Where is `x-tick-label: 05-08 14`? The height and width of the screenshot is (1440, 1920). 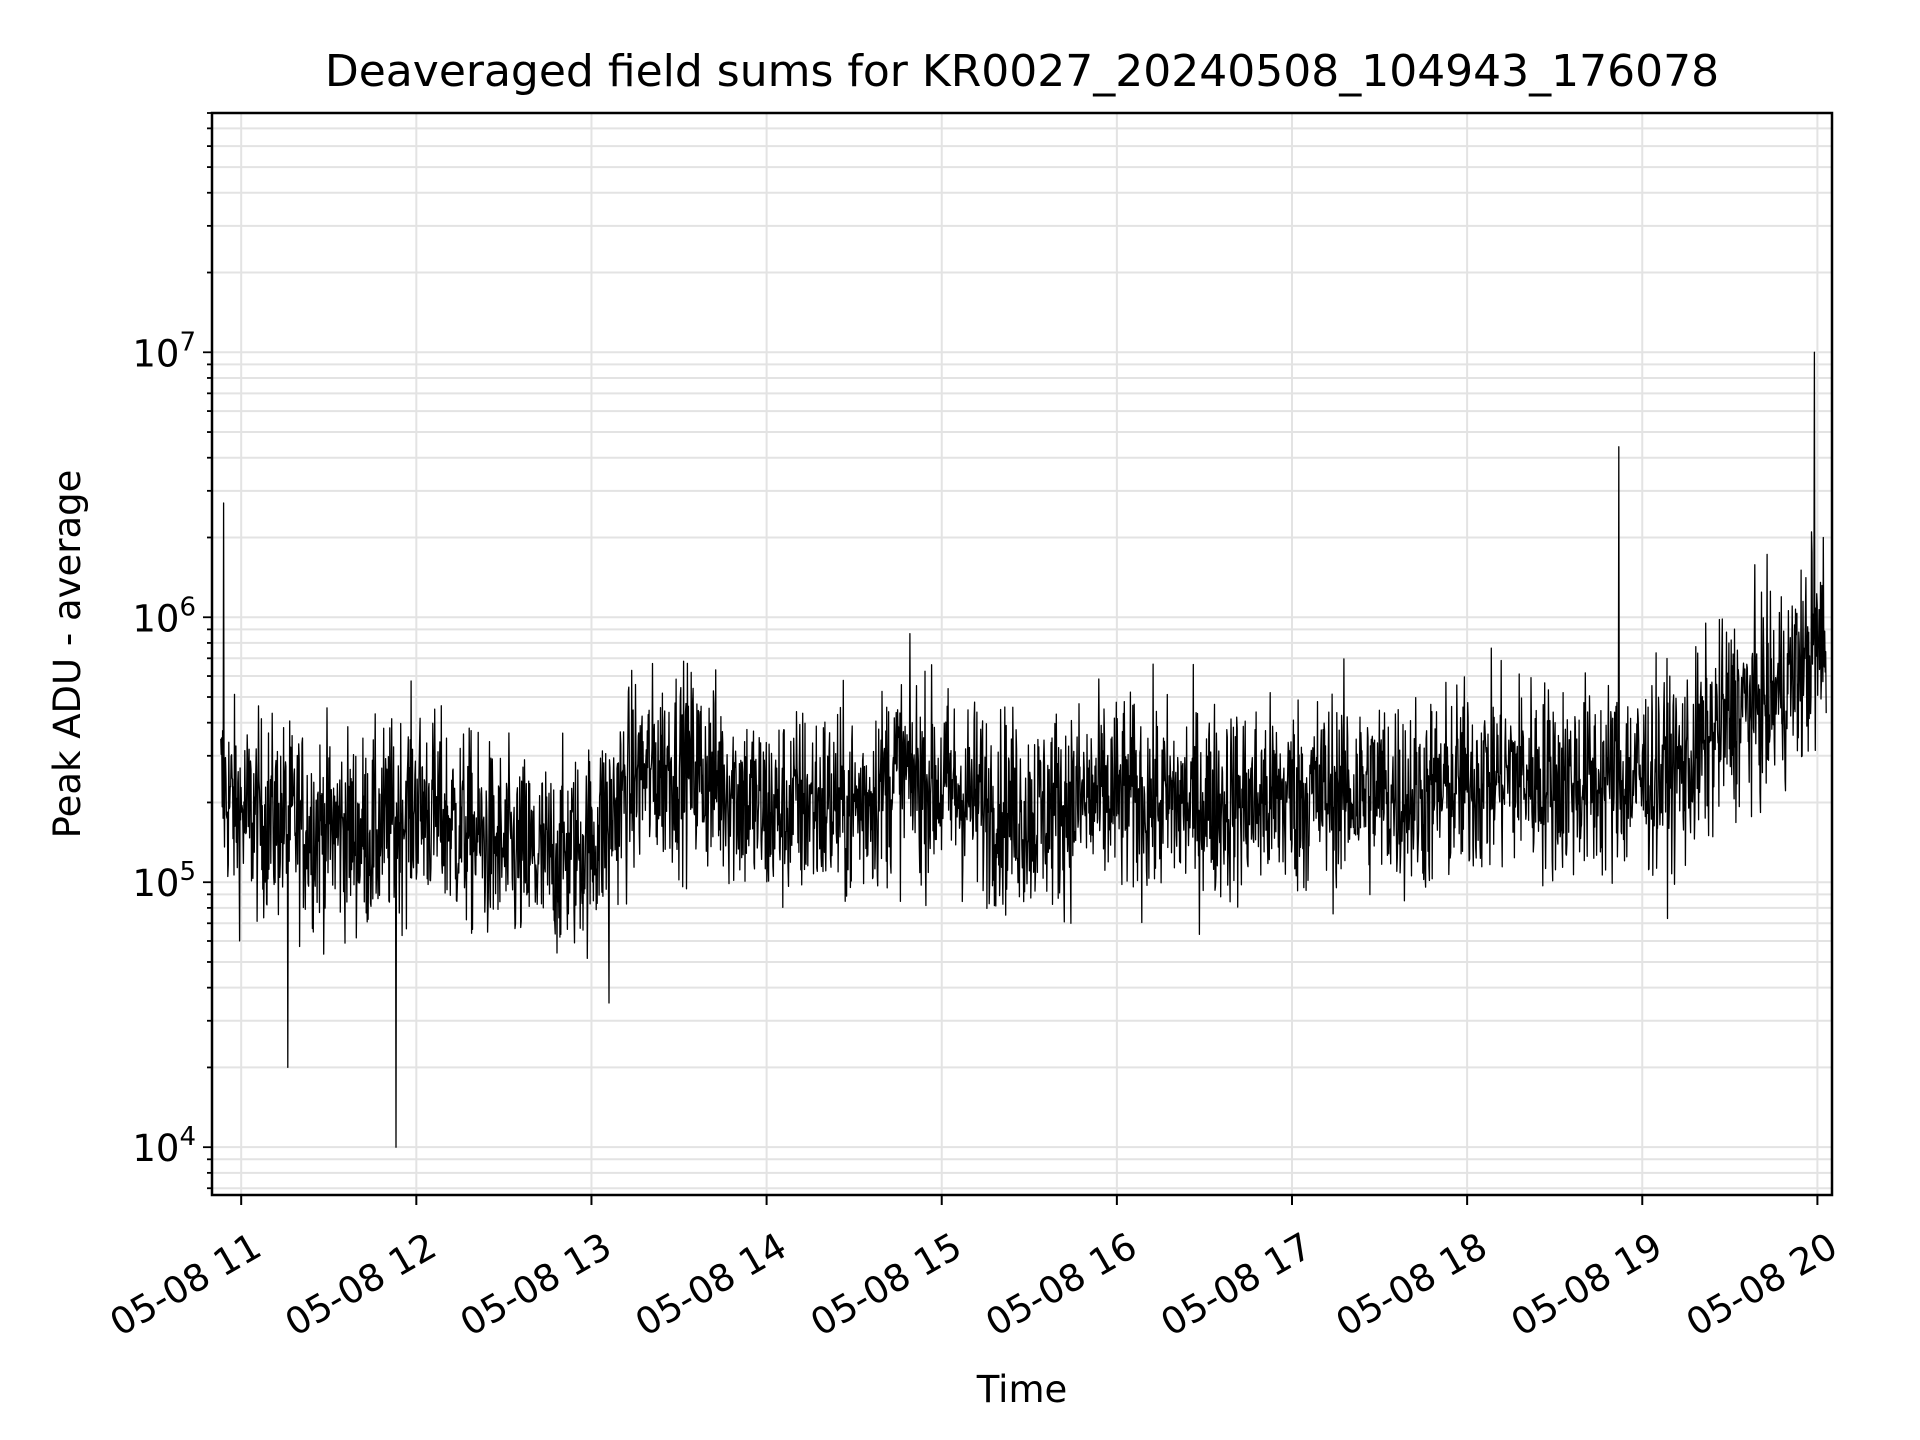
x-tick-label: 05-08 14 is located at coordinates (711, 1284).